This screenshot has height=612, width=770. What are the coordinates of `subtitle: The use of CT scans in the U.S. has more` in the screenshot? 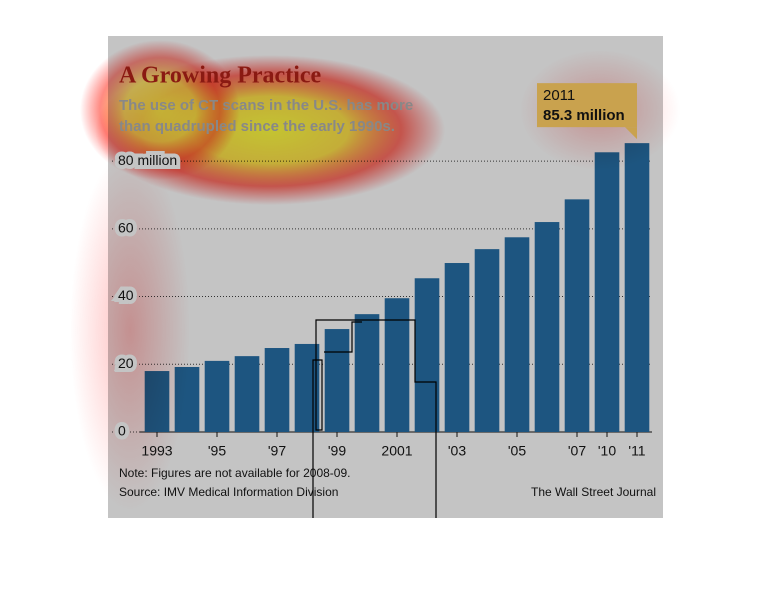 It's located at (266, 105).